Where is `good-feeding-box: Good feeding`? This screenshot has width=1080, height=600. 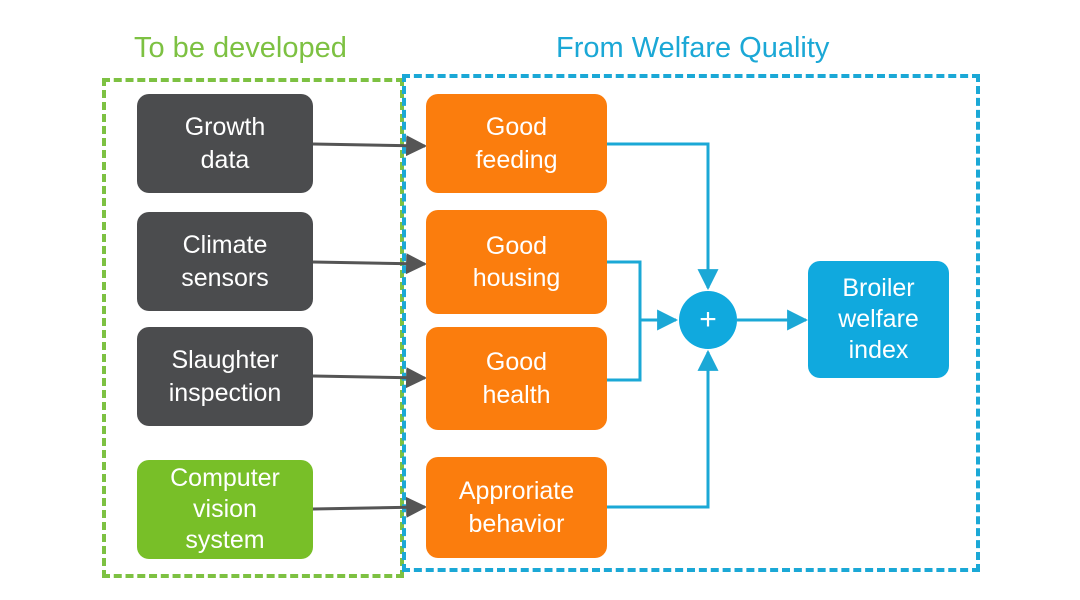 good-feeding-box: Good feeding is located at coordinates (516, 143).